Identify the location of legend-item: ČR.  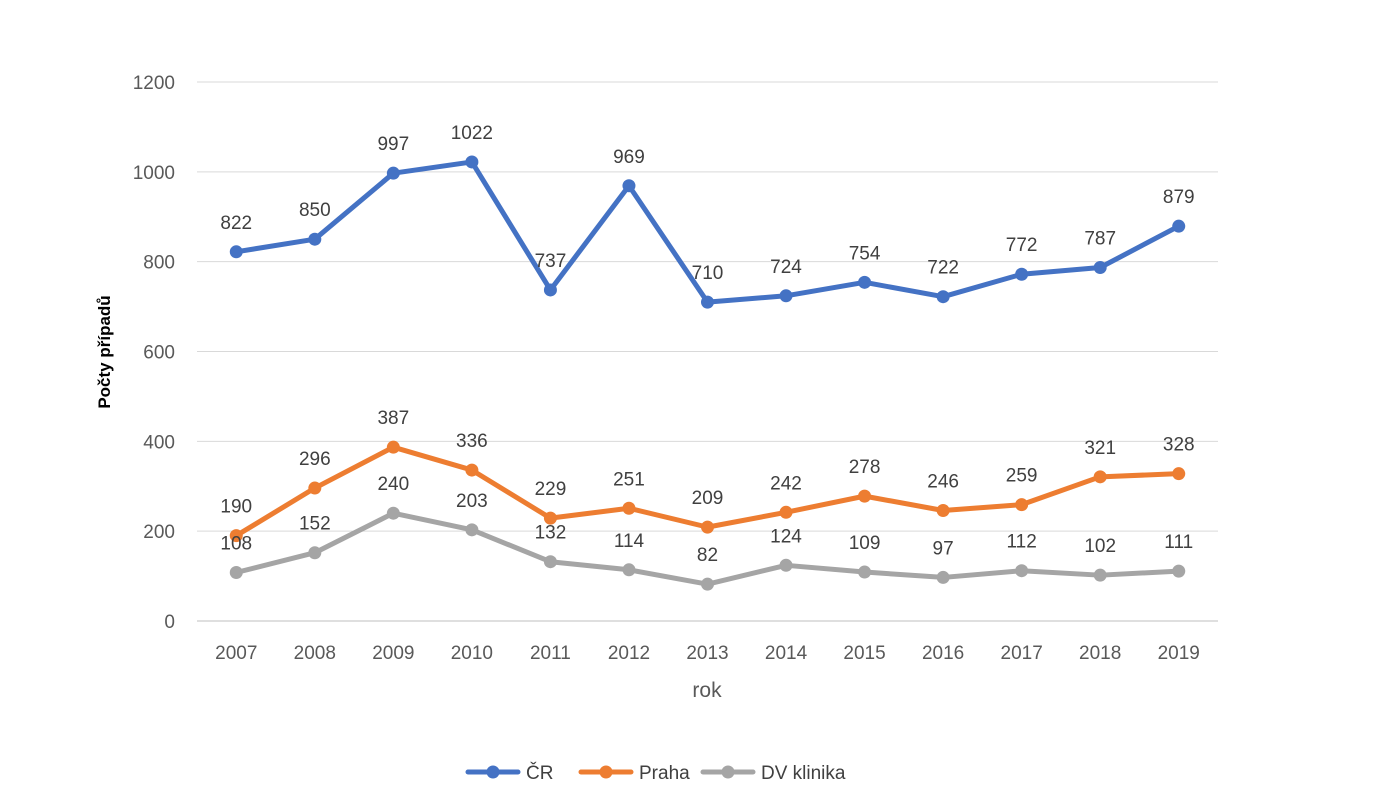
(509, 773).